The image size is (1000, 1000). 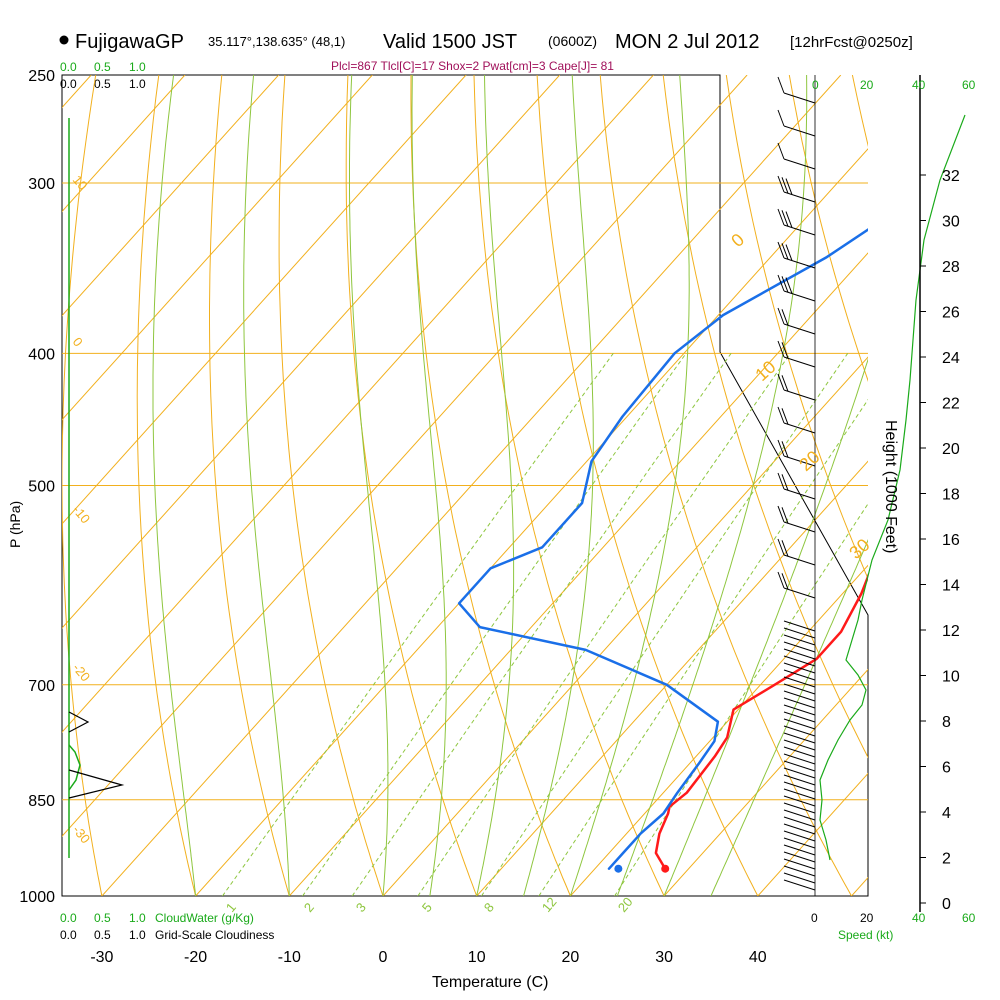 I want to click on top-speed-tick: 60, so click(x=969, y=85).